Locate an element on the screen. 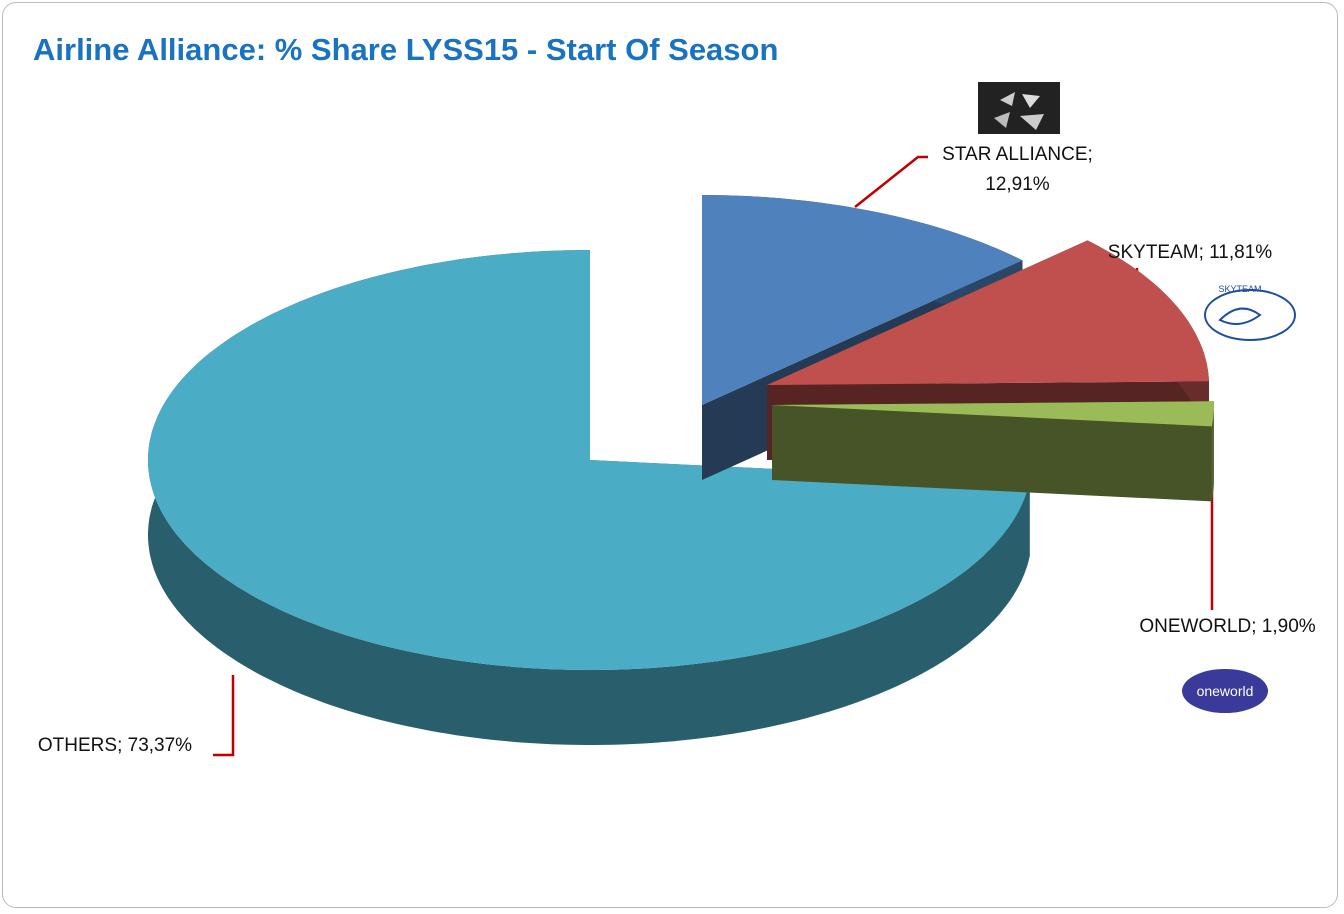 This screenshot has height=914, width=1344. star-alliance-logo is located at coordinates (1019, 108).